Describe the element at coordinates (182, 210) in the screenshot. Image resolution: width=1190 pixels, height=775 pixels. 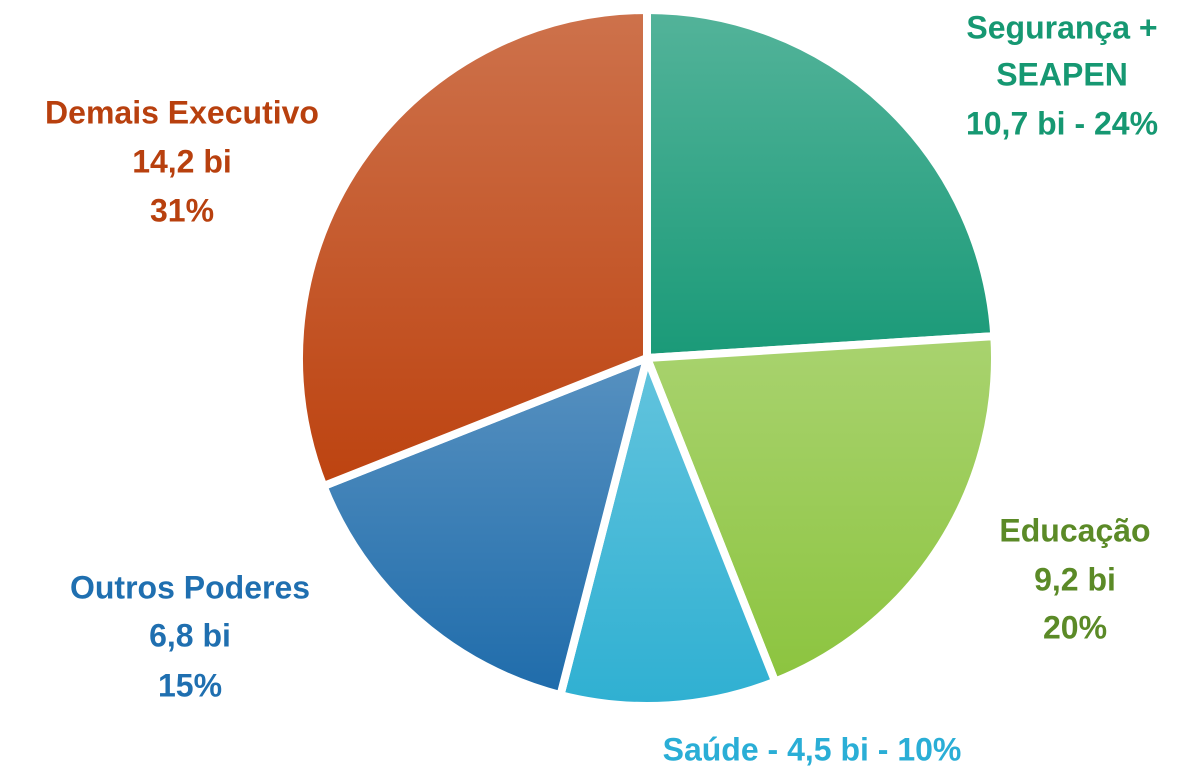
I see `slice-label: 31%` at that location.